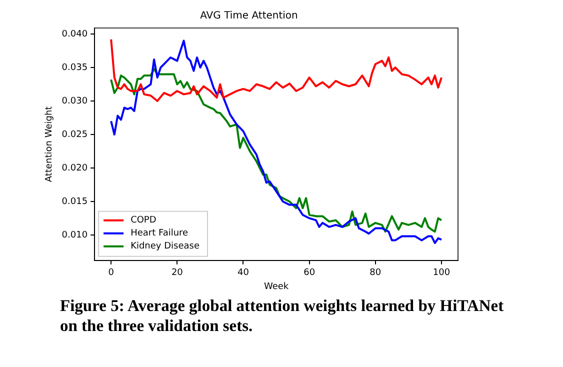  I want to click on y-tick-label: 0.025, so click(75, 135).